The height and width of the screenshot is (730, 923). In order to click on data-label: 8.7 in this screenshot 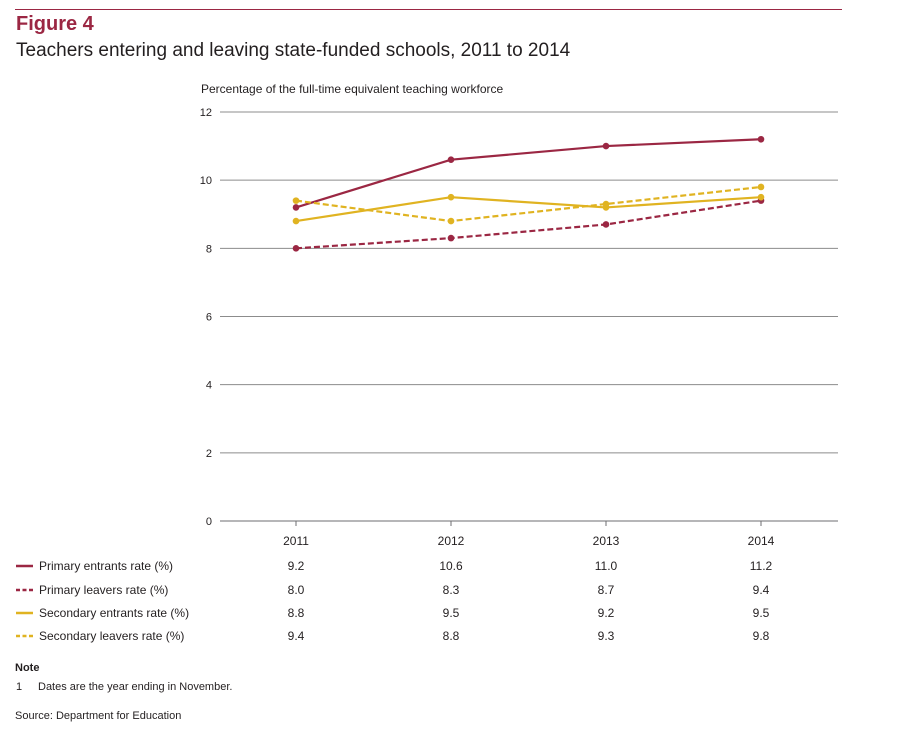, I will do `click(606, 590)`.